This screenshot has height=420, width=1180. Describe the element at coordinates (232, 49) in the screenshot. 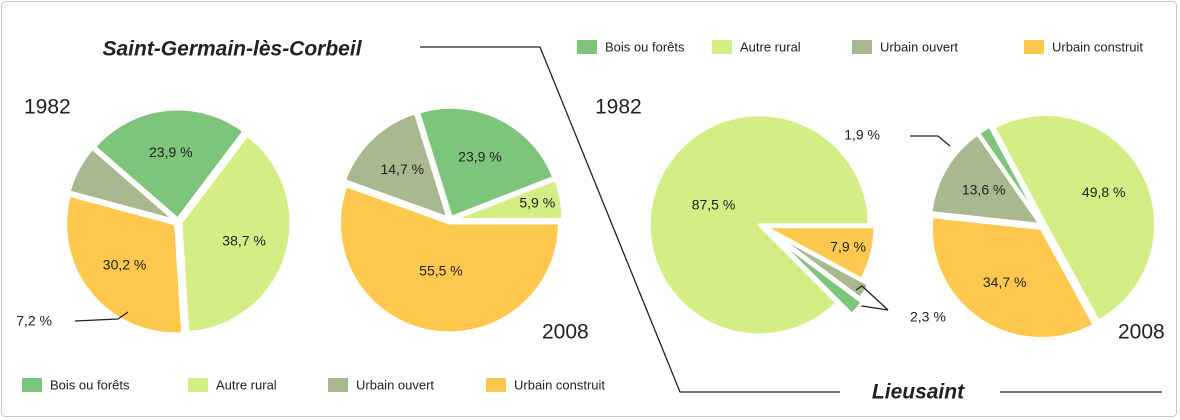

I see `place-title: Saint-Germain-lès-Corbeil` at that location.